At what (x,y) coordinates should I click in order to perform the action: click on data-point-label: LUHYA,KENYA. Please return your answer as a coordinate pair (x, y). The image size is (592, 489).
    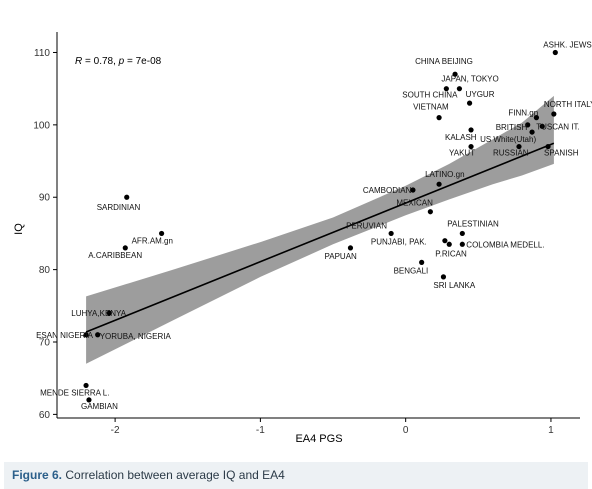
    Looking at the image, I should click on (98, 313).